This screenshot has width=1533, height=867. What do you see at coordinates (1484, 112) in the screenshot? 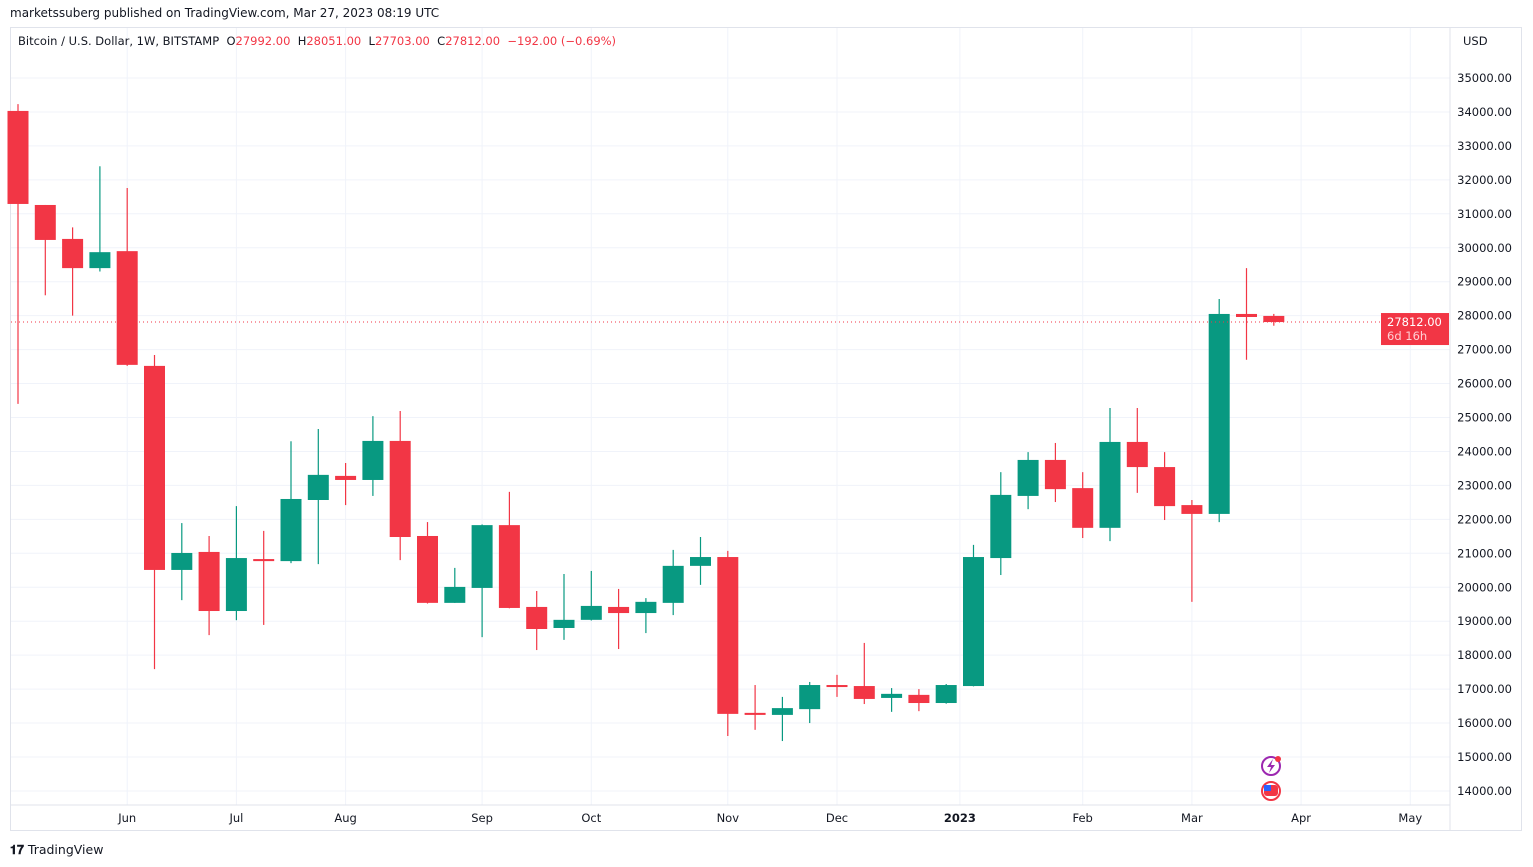
I see `price-tick-label: 34000.00` at bounding box center [1484, 112].